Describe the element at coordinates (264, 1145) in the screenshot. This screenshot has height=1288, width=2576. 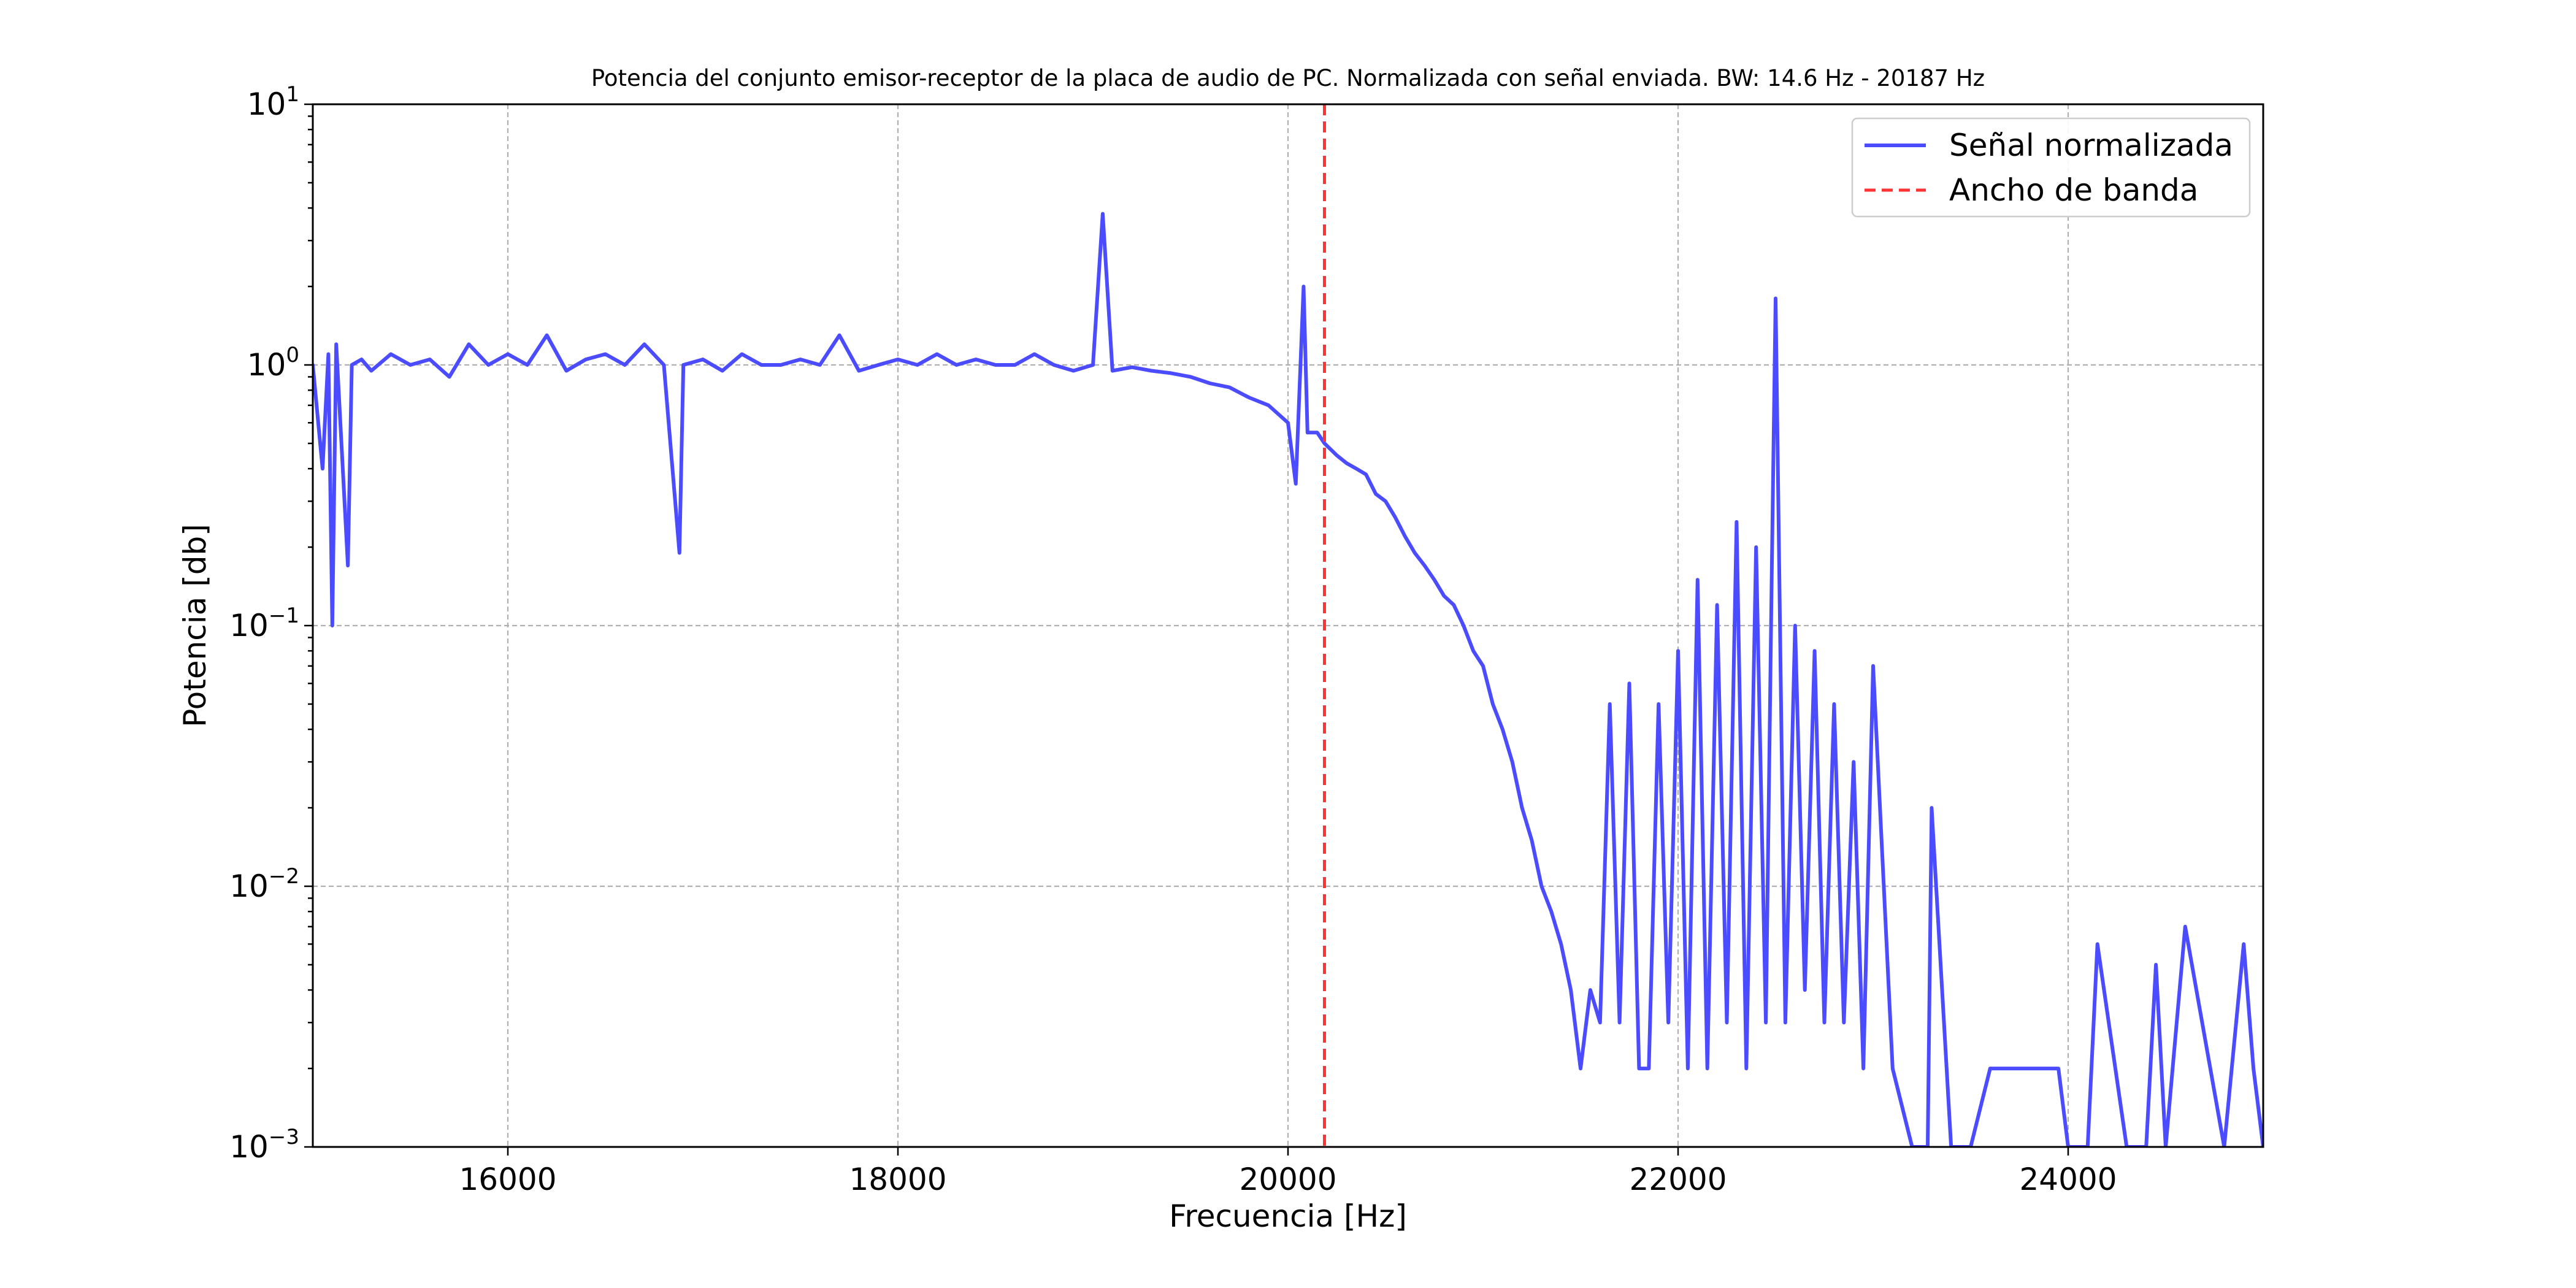
I see `y-tick-label: 10⁻³` at that location.